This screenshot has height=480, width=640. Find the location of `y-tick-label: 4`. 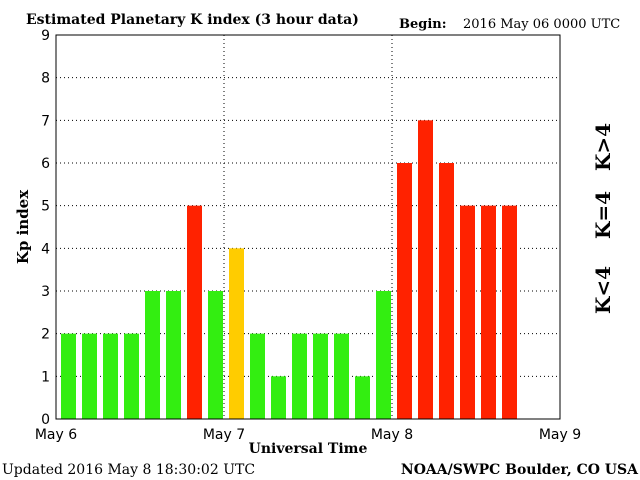

y-tick-label: 4 is located at coordinates (45, 249).